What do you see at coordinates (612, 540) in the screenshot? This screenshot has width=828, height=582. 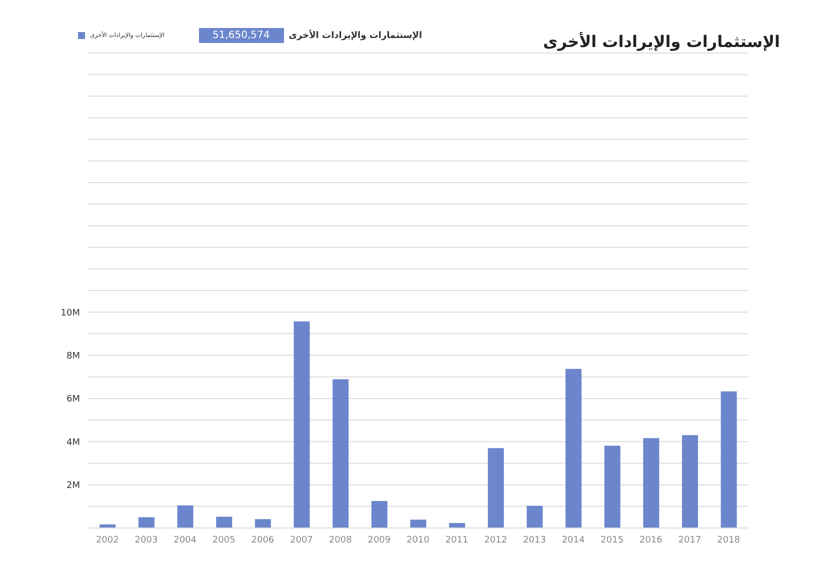 I see `x-tick-label: 2015` at bounding box center [612, 540].